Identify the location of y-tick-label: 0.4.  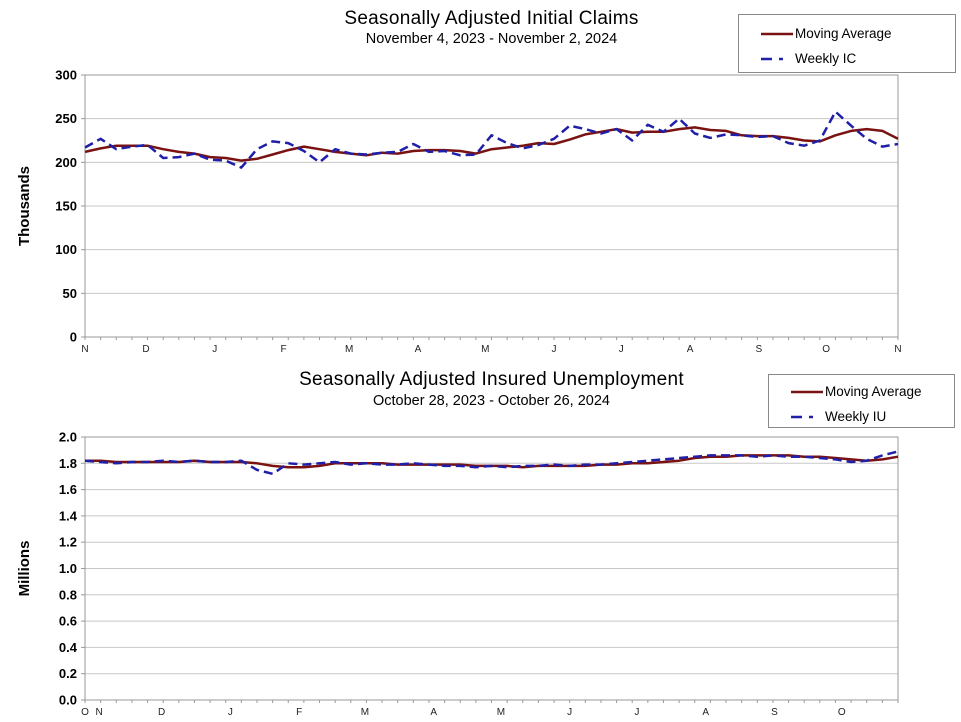
(68, 647).